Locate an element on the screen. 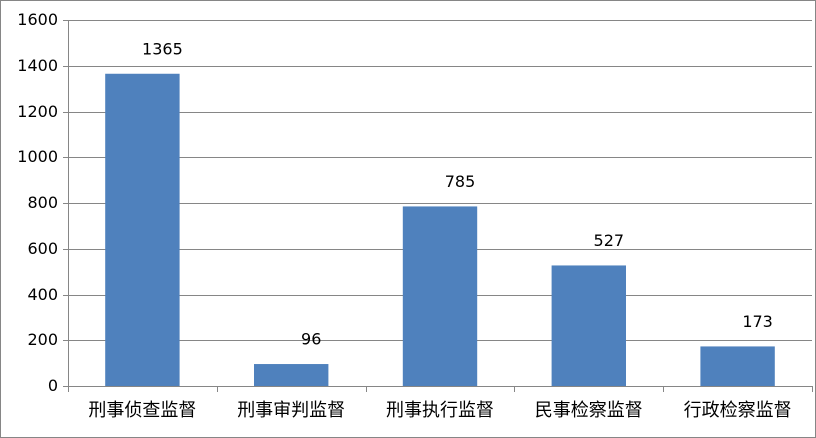 The width and height of the screenshot is (816, 438). y-tick-label: 1200 is located at coordinates (37, 111).